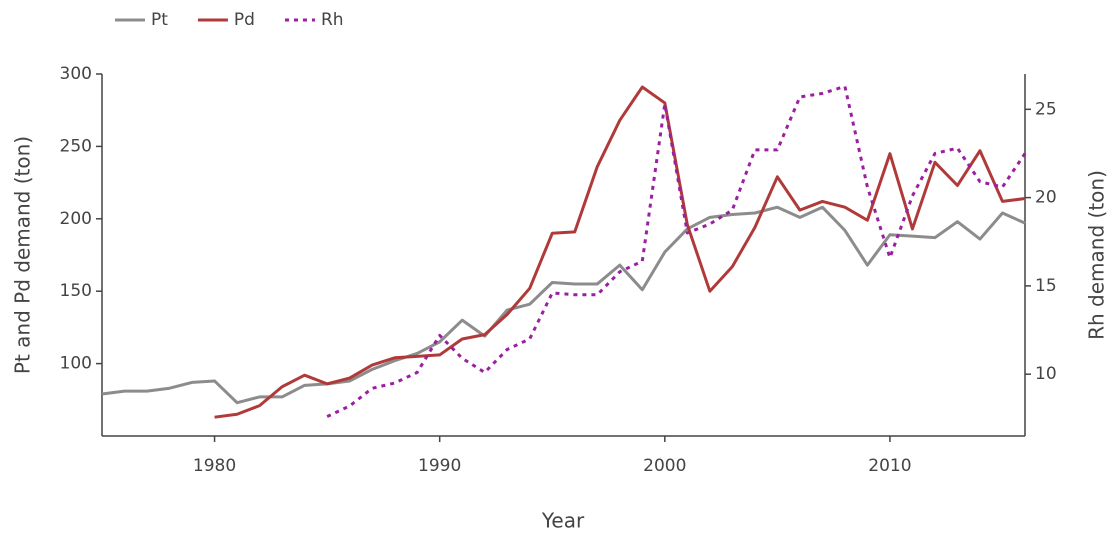 The height and width of the screenshot is (538, 1116). I want to click on y-tick-label: 150, so click(76, 291).